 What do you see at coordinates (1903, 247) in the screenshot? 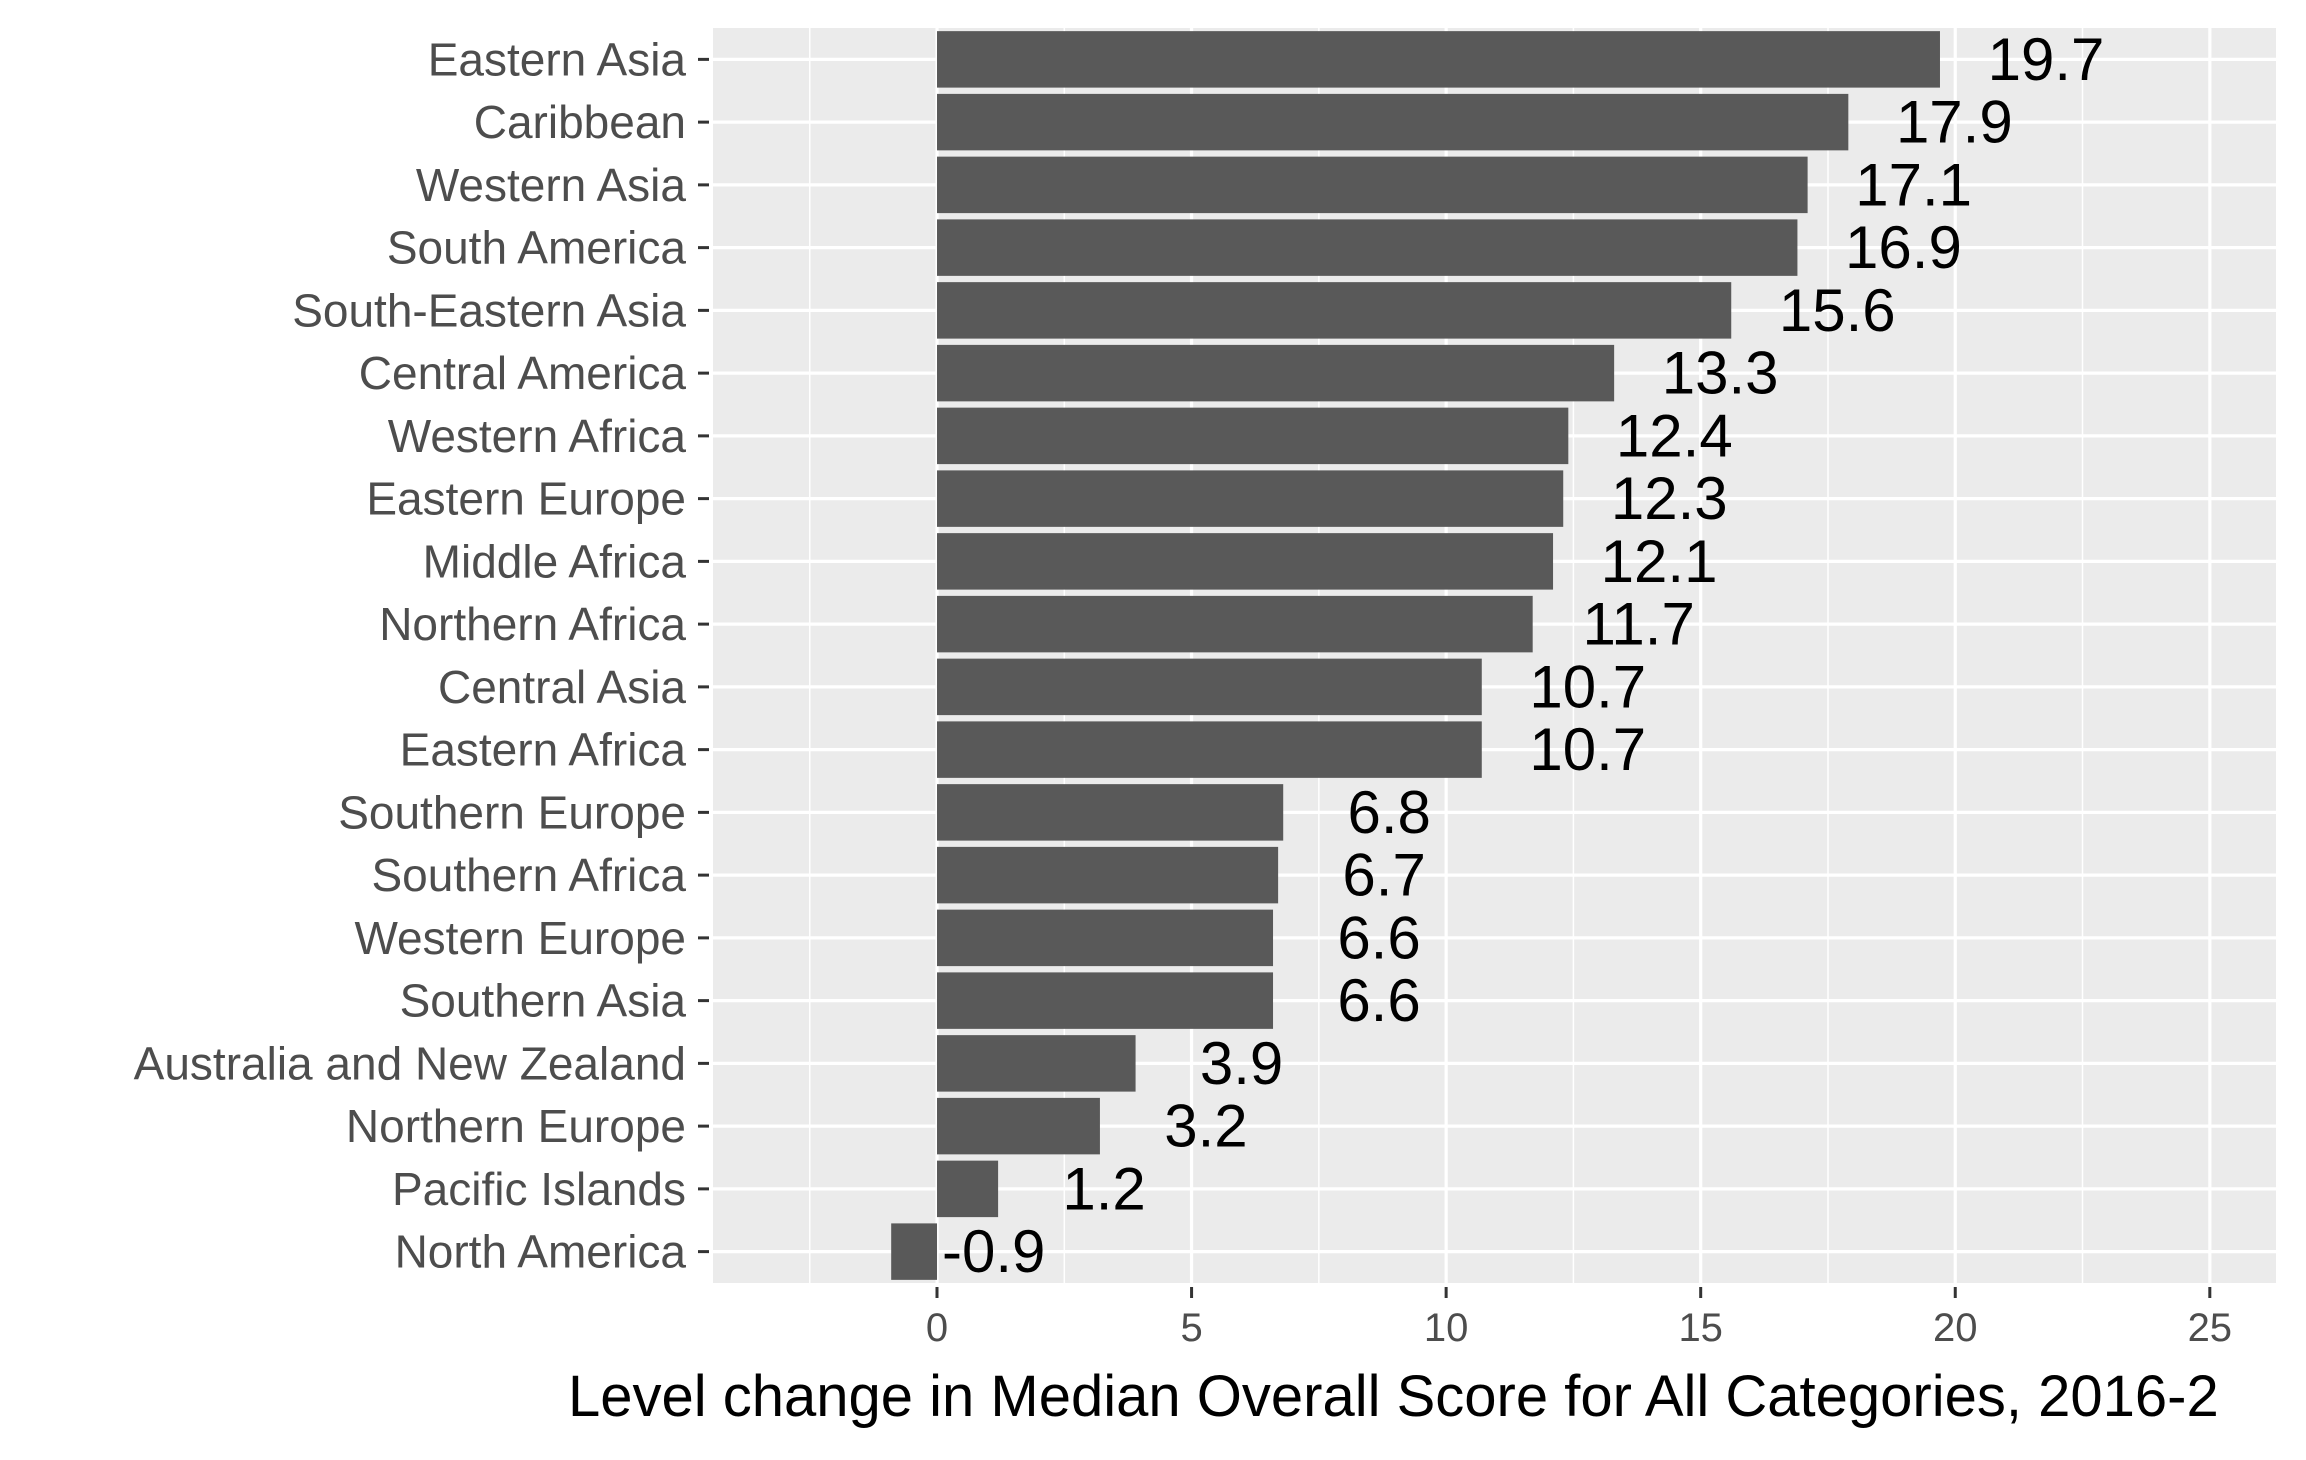
I see `value-label: 16.9` at bounding box center [1903, 247].